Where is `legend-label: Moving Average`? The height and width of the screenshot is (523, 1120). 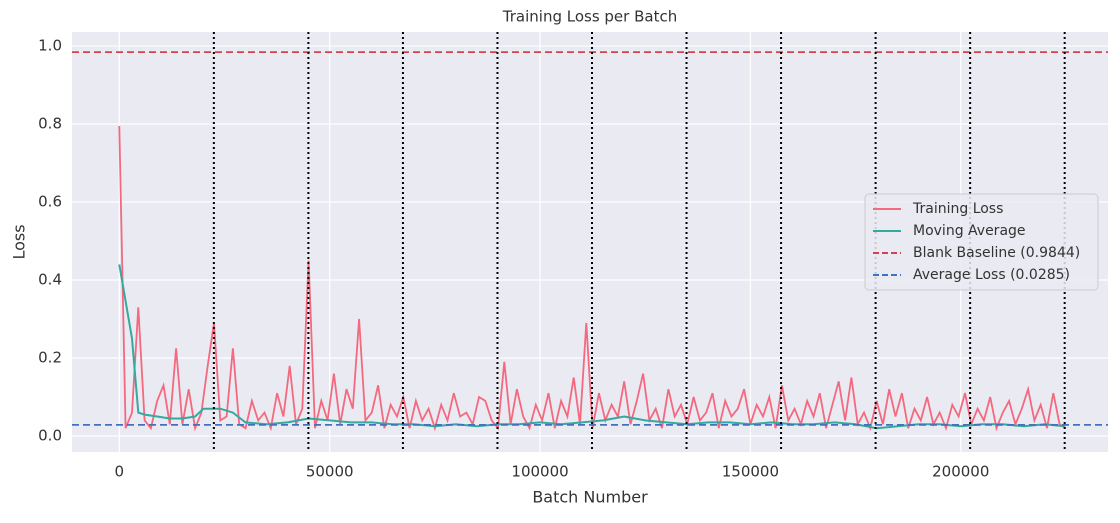 legend-label: Moving Average is located at coordinates (969, 231).